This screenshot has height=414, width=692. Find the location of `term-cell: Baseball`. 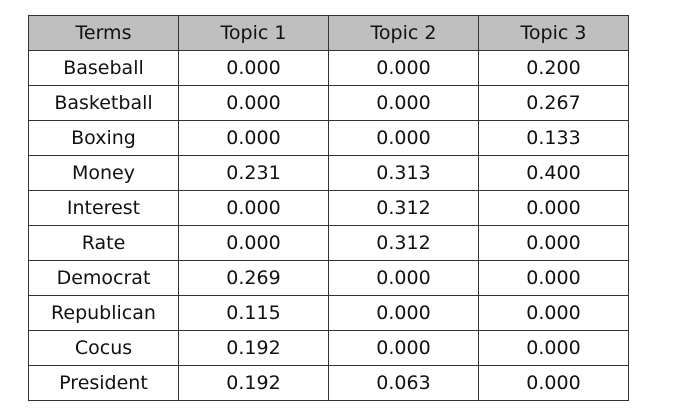

term-cell: Baseball is located at coordinates (103, 68).